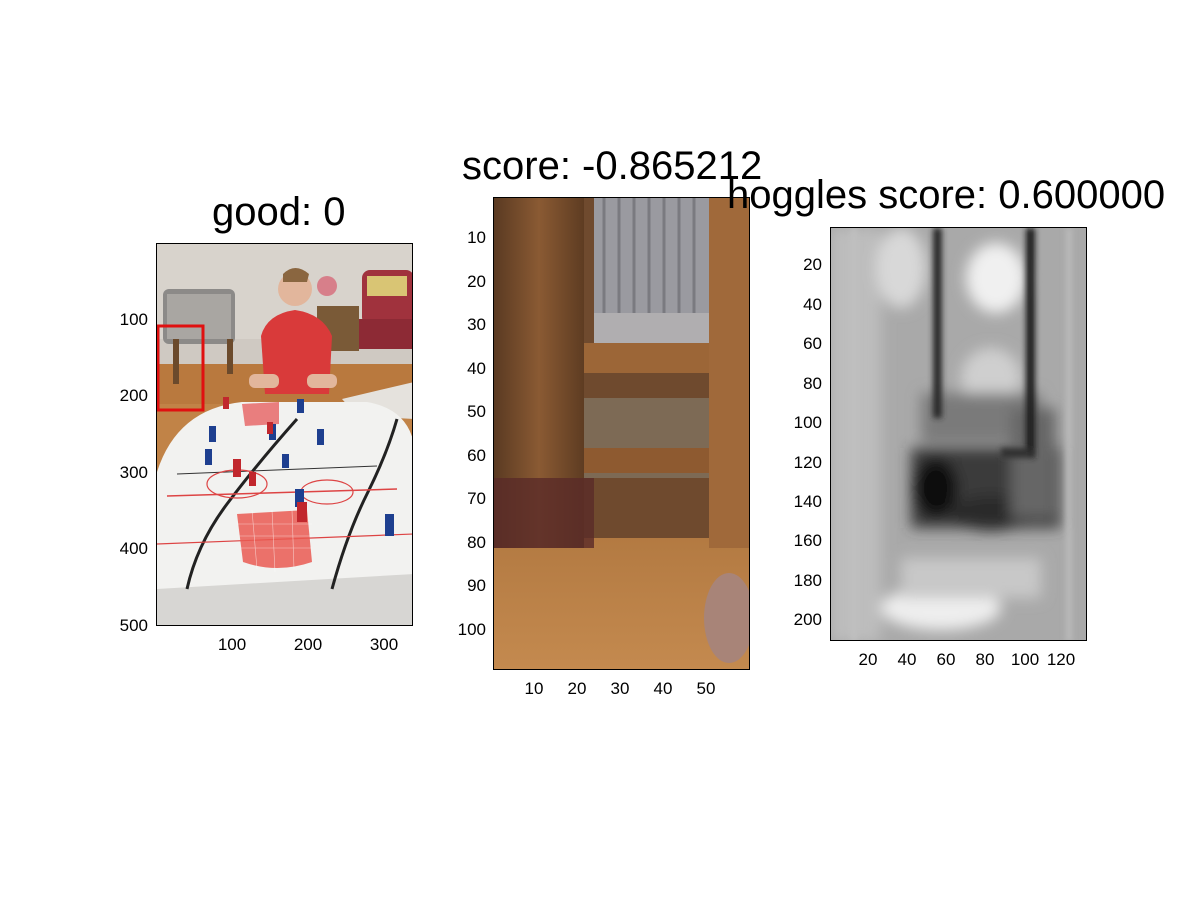 Image resolution: width=1200 pixels, height=900 pixels. What do you see at coordinates (812, 383) in the screenshot?
I see `panel-3-ytick: 80` at bounding box center [812, 383].